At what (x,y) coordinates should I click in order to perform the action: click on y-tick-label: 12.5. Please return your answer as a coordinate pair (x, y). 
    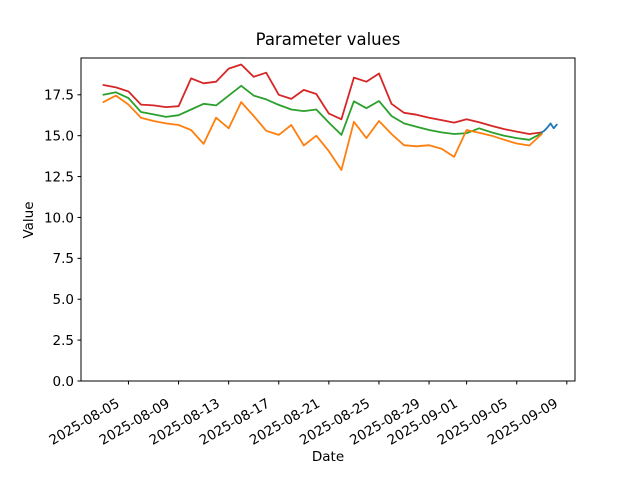
    Looking at the image, I should click on (59, 177).